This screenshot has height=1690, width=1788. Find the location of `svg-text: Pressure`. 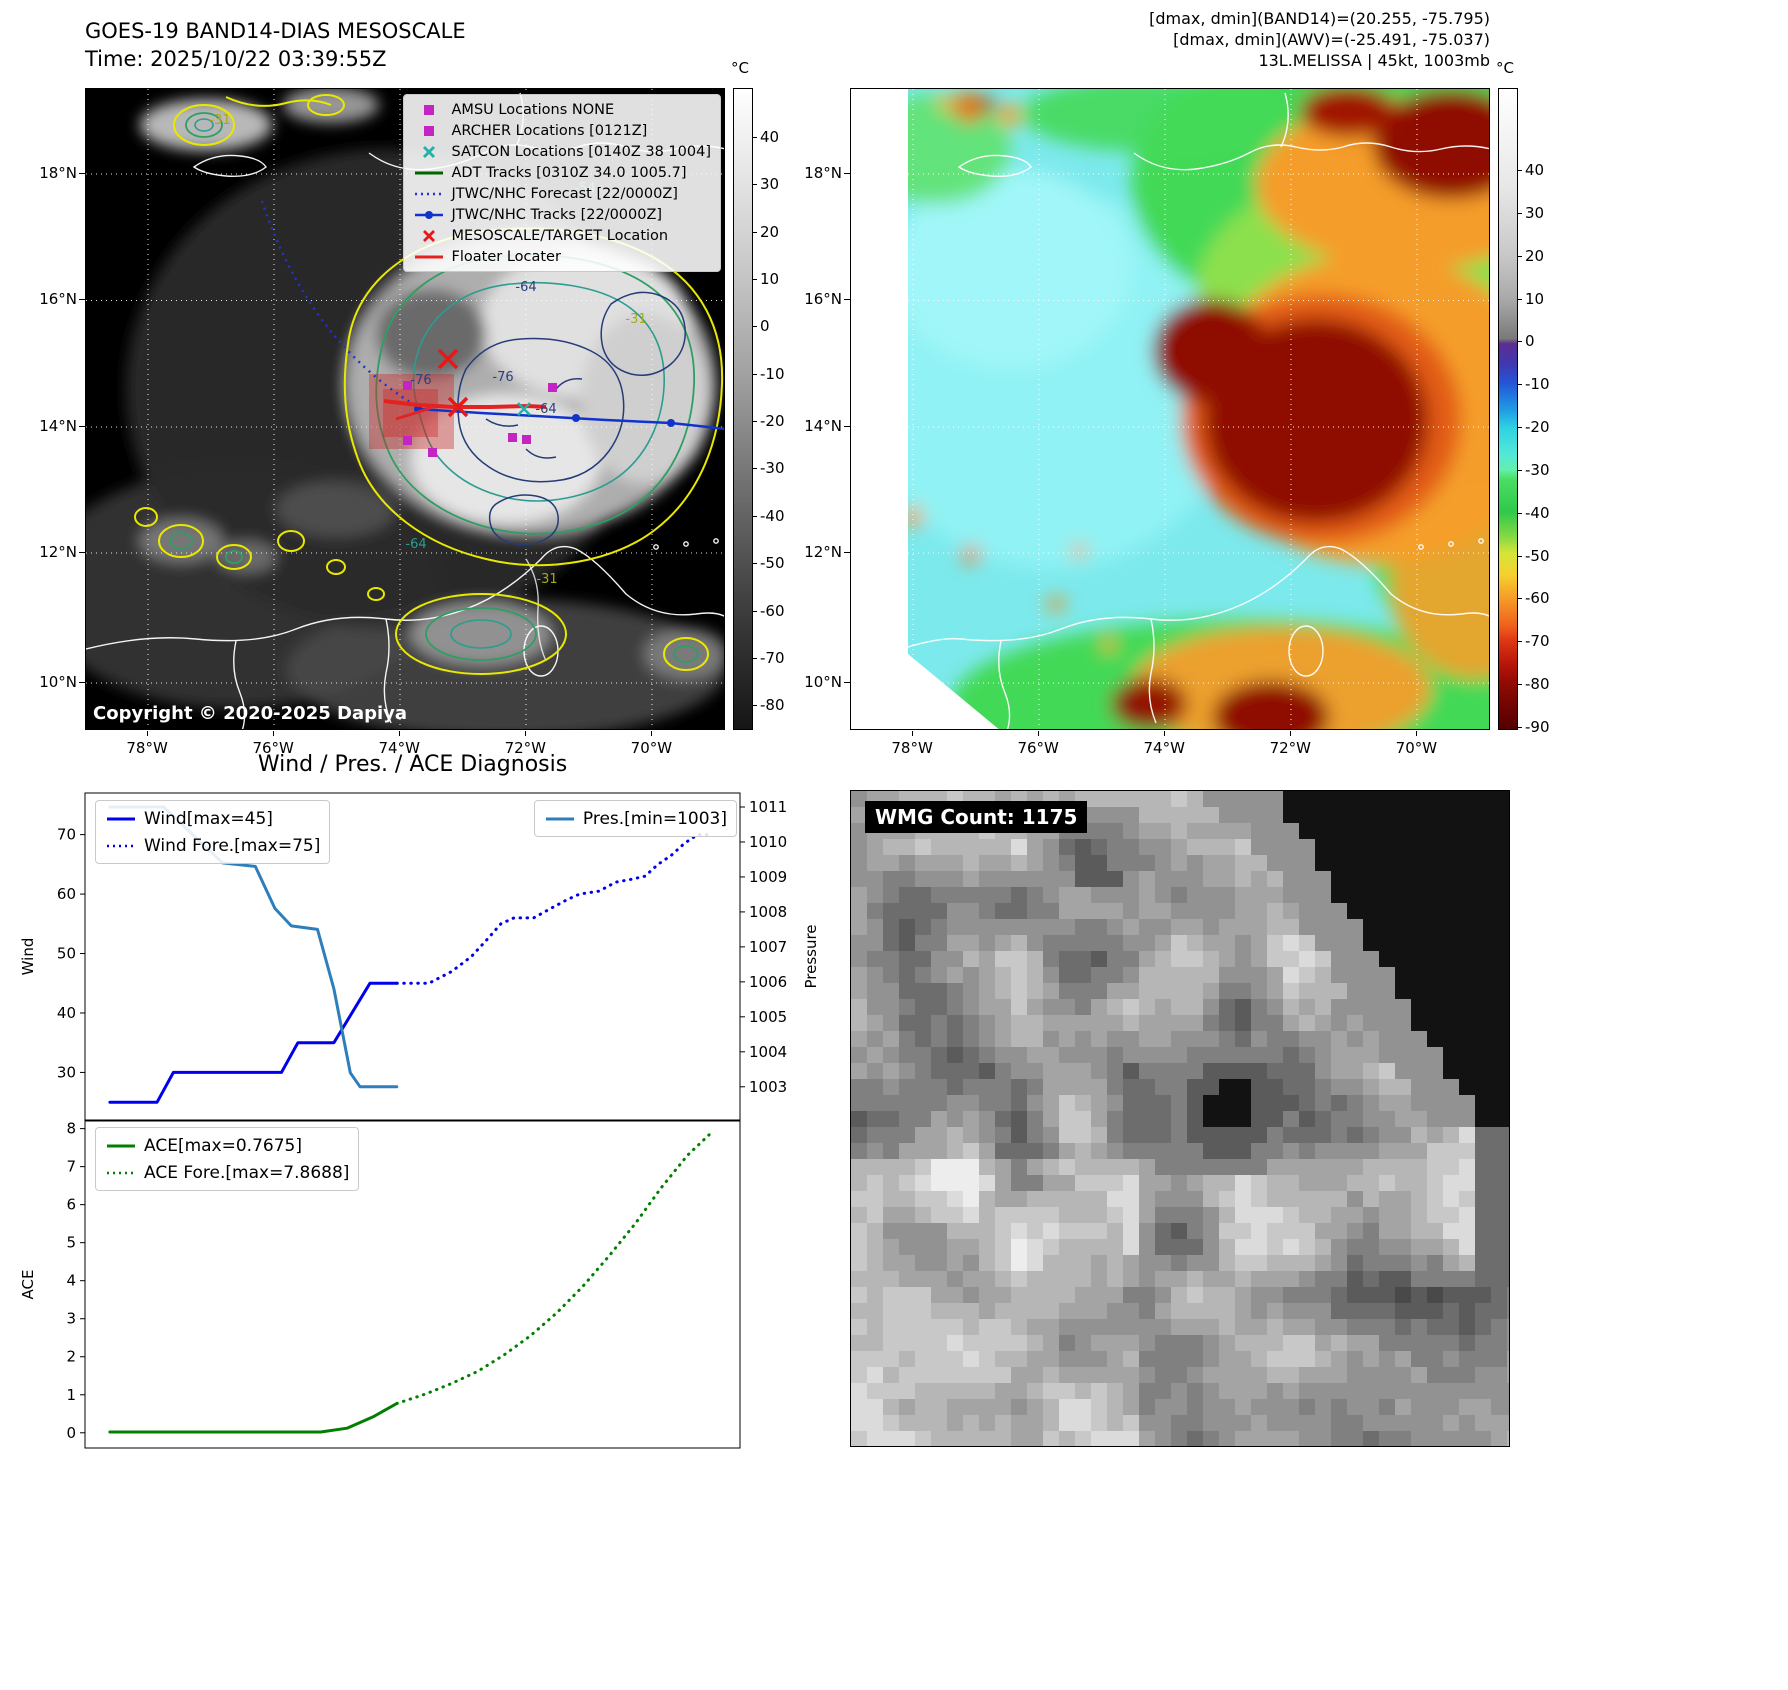

svg-text: Pressure is located at coordinates (811, 956).